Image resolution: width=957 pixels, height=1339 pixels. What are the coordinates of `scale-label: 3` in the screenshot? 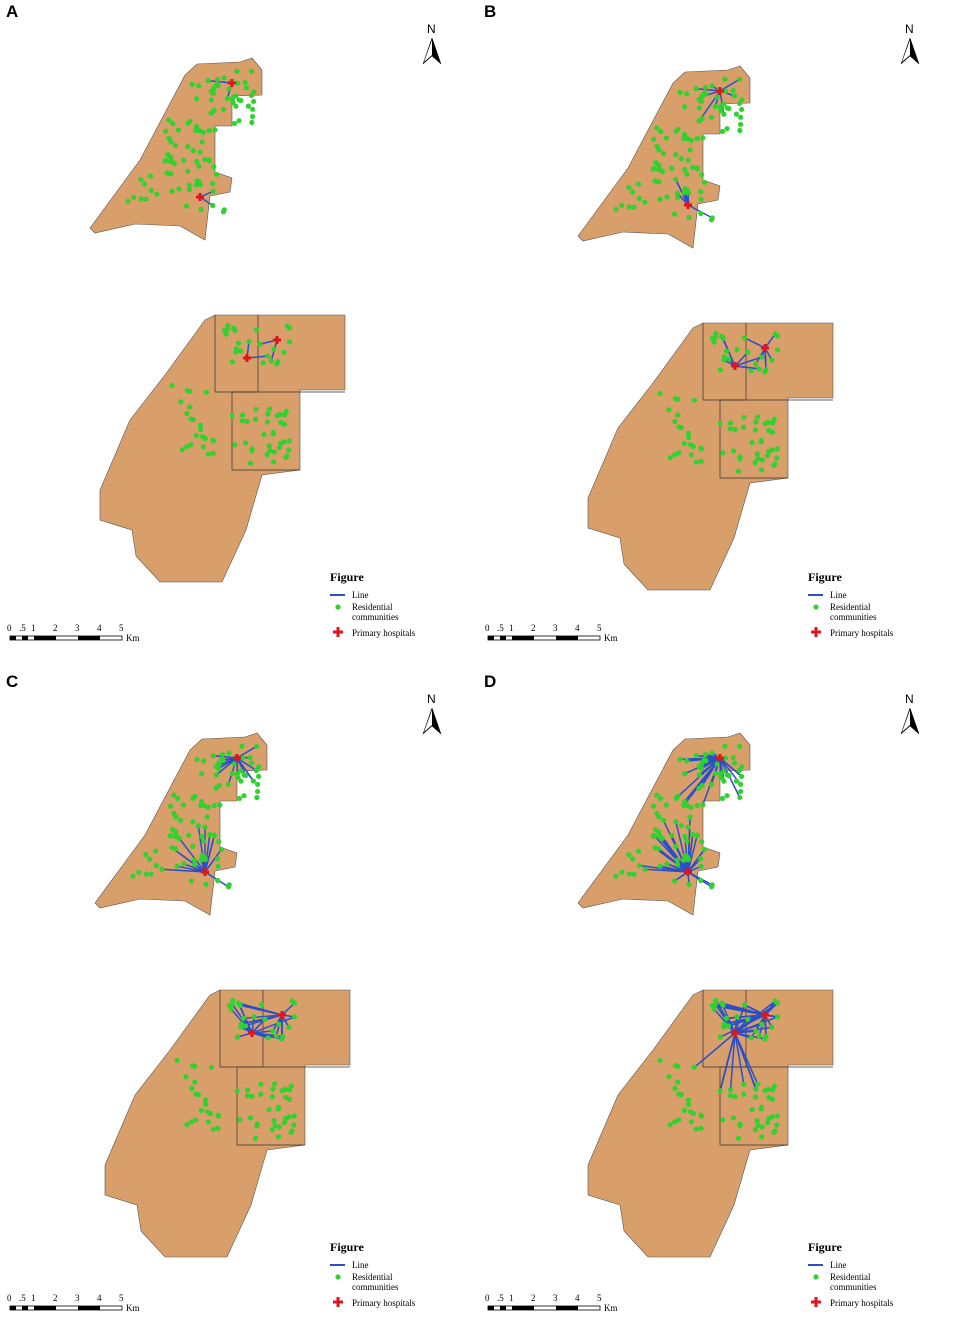 It's located at (555, 628).